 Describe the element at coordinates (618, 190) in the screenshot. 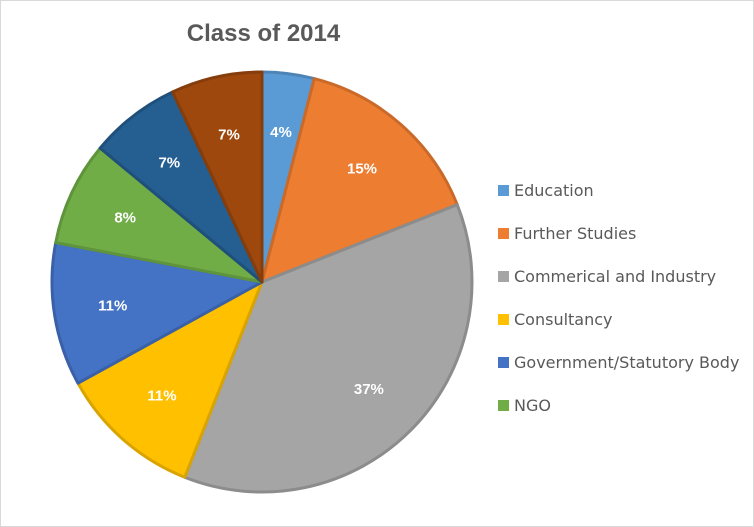

I see `legend-item: Education` at that location.